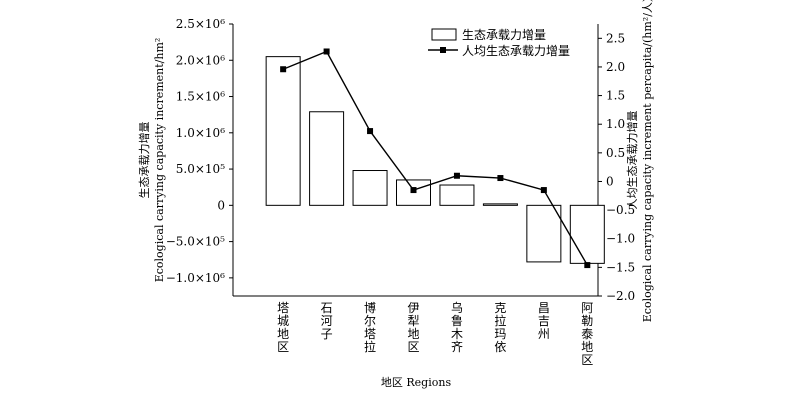 The image size is (800, 400). Describe the element at coordinates (200, 60) in the screenshot. I see `left-tick-label: 2.0×10⁶` at that location.